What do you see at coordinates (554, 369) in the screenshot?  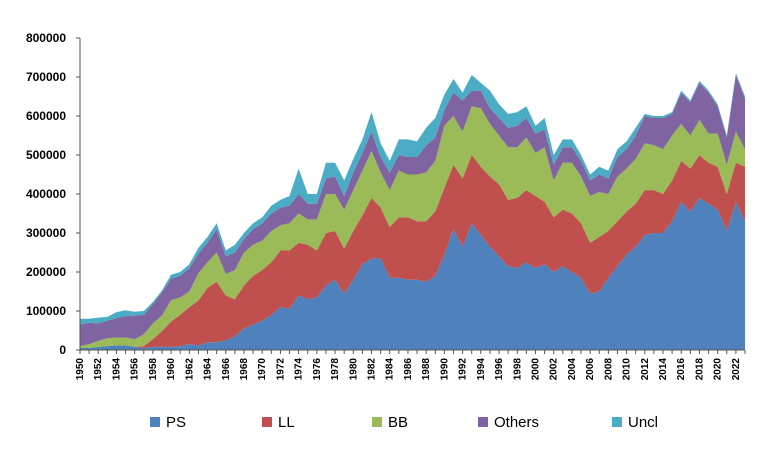 I see `x-tick-label: 2002` at bounding box center [554, 369].